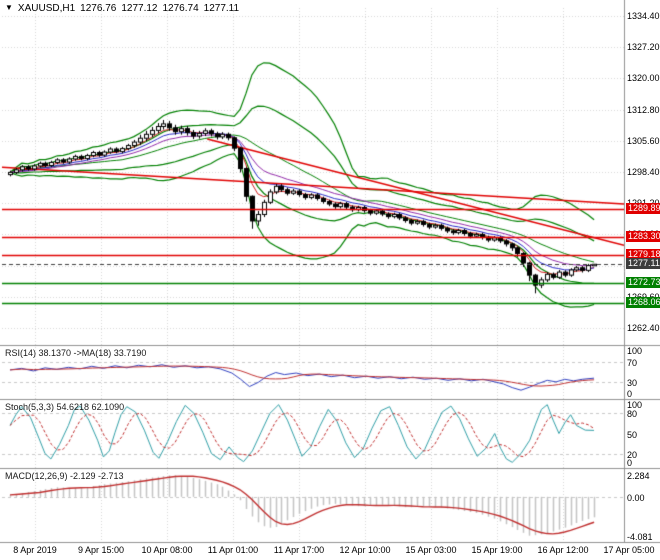 The width and height of the screenshot is (660, 560). Describe the element at coordinates (643, 303) in the screenshot. I see `price-level-badge: 1268.06` at that location.